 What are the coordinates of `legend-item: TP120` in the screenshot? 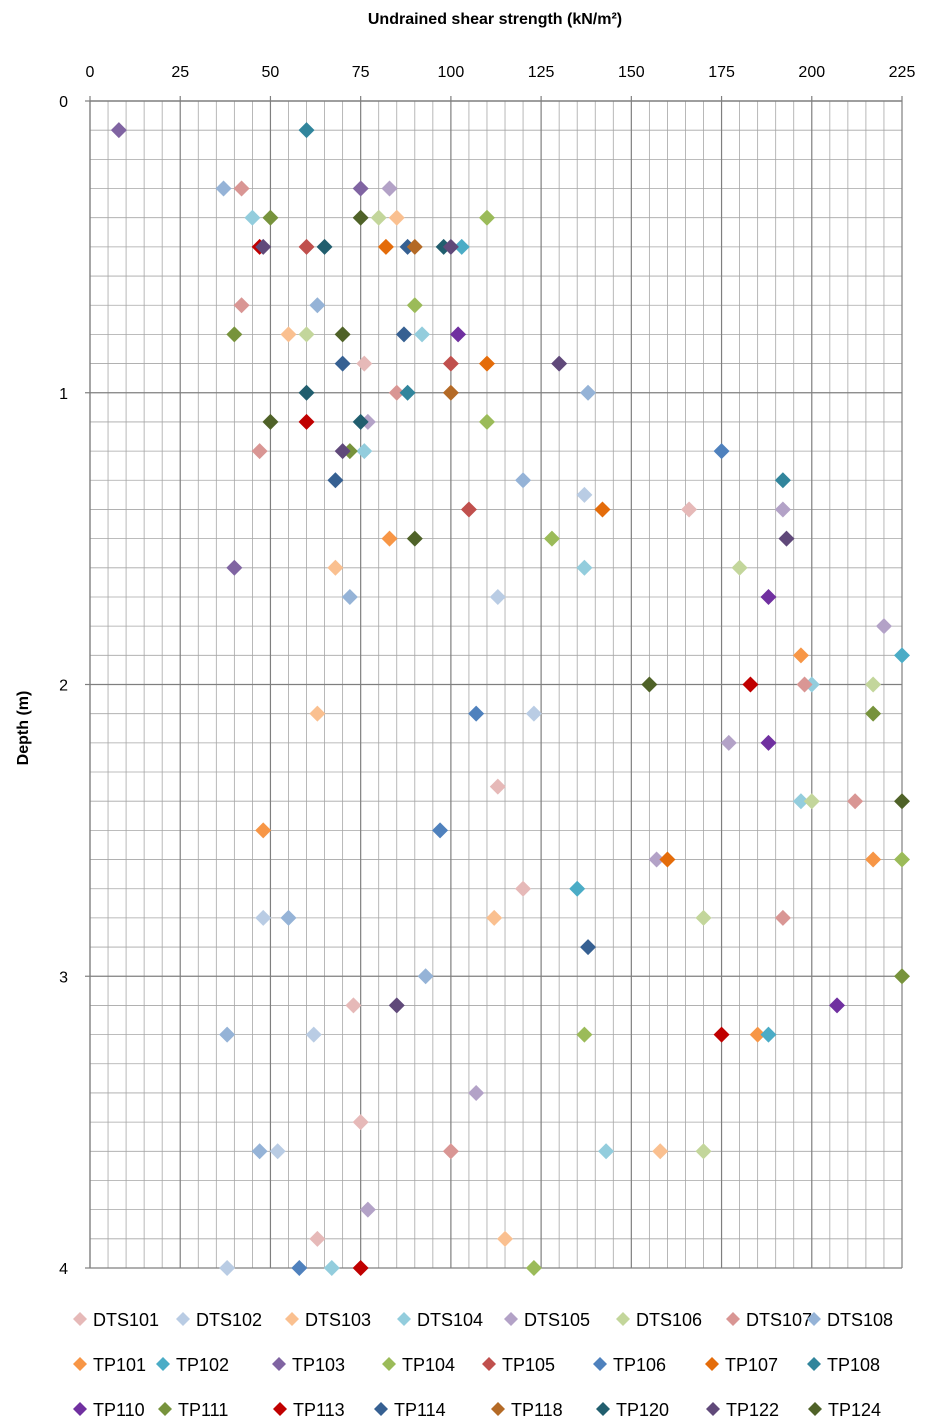 It's located at (632, 1410).